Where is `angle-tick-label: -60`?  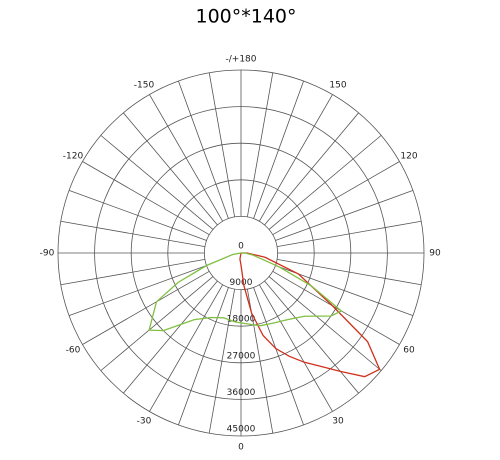
angle-tick-label: -60 is located at coordinates (73, 351).